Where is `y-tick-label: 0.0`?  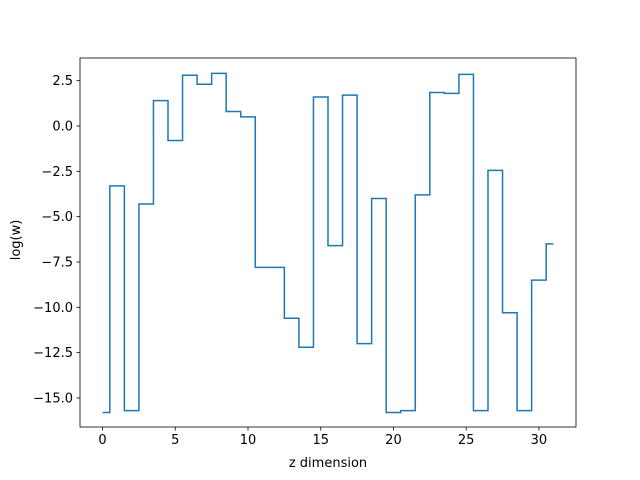
y-tick-label: 0.0 is located at coordinates (62, 126).